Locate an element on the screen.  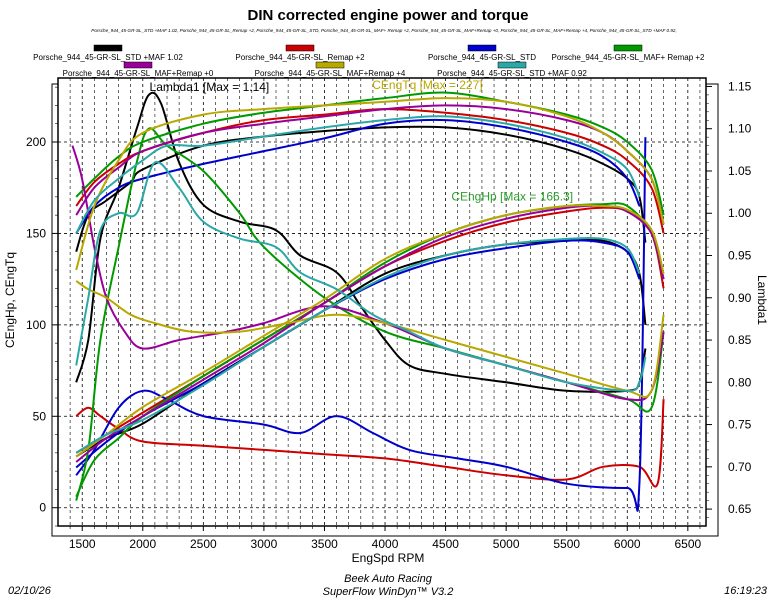
annotation-label: CEngHp [Max = 166.3] is located at coordinates (512, 197).